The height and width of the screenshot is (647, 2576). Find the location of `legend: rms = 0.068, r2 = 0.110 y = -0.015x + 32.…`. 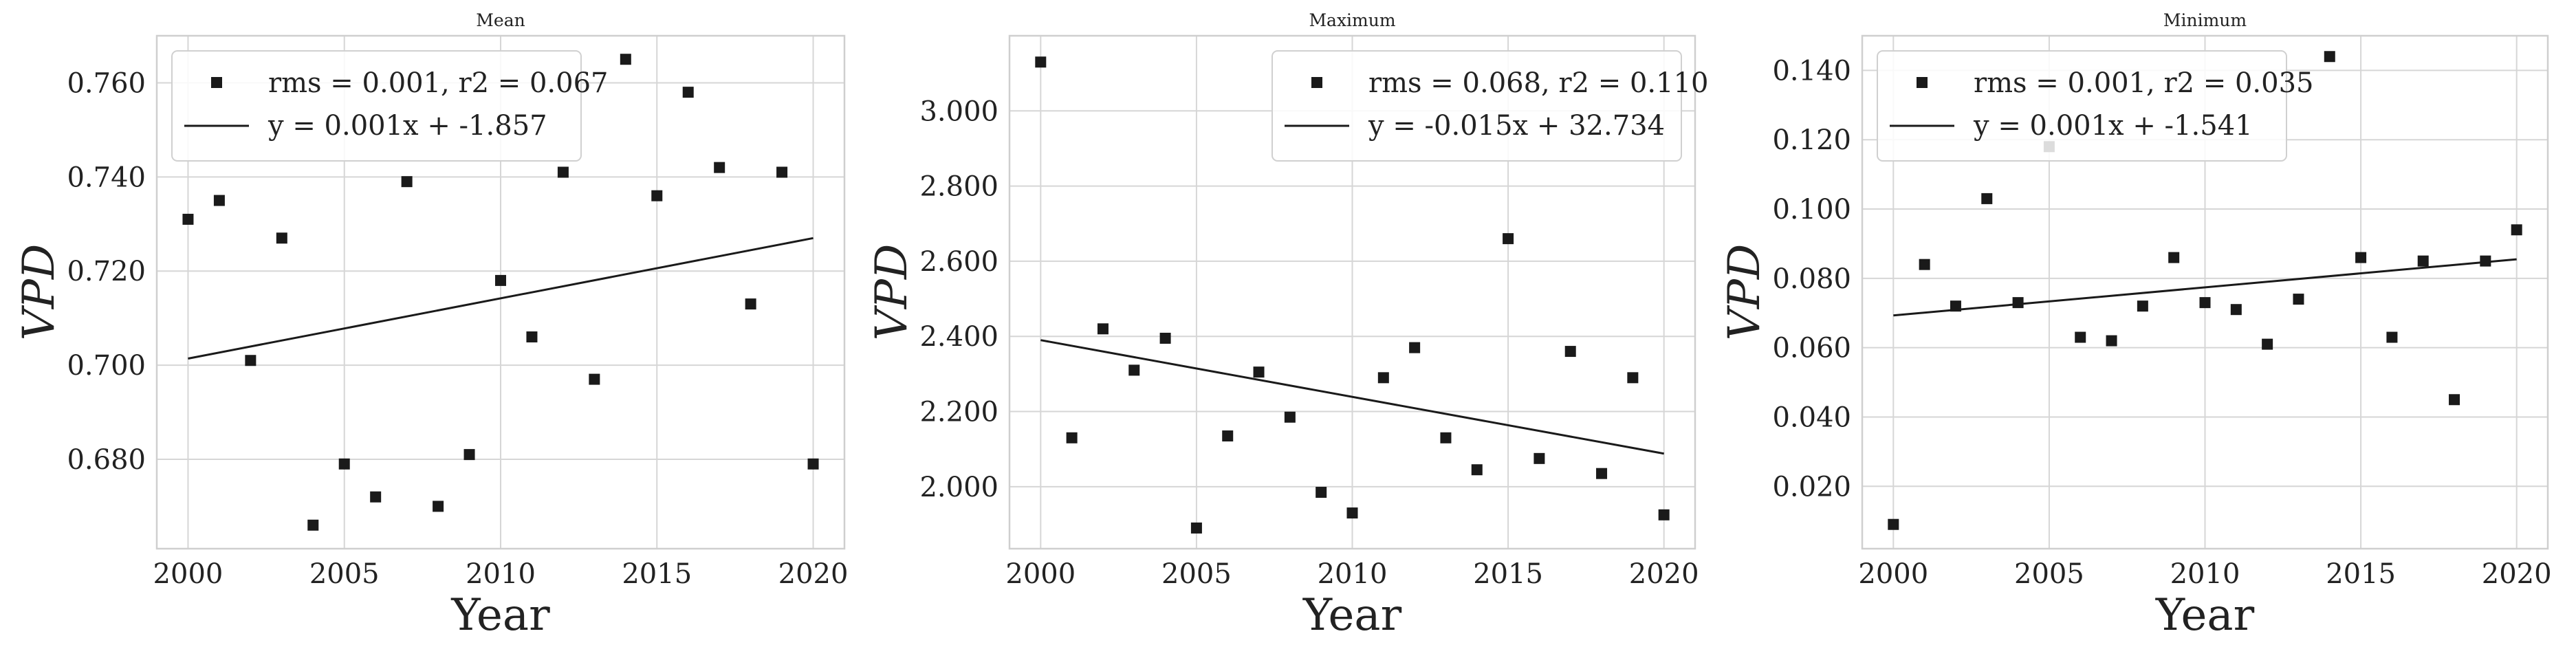

legend: rms = 0.068, r2 = 0.110 y = -0.015x + 32.… is located at coordinates (1490, 106).